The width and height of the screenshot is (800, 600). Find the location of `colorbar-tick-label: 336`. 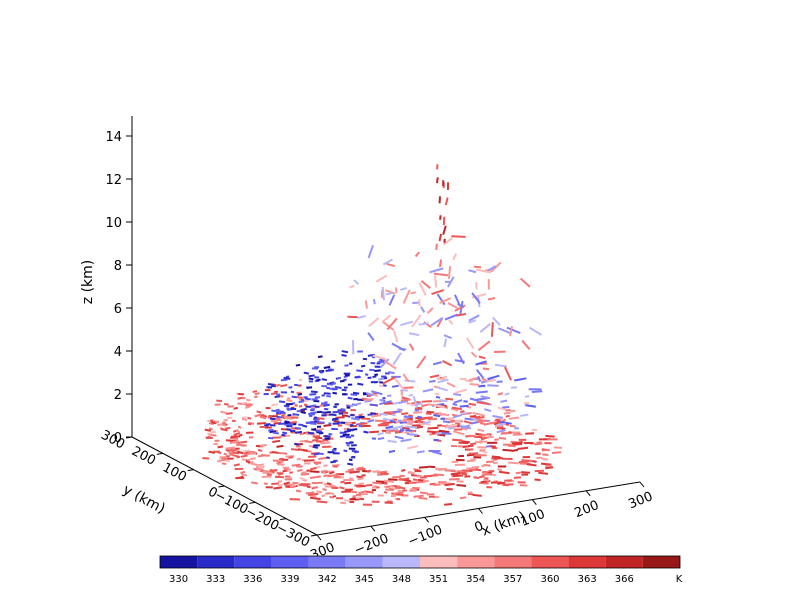

colorbar-tick-label: 336 is located at coordinates (252, 579).